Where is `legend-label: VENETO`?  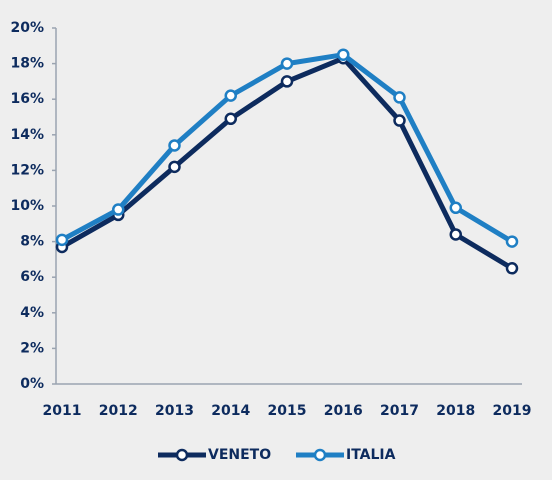
legend-label: VENETO is located at coordinates (239, 455).